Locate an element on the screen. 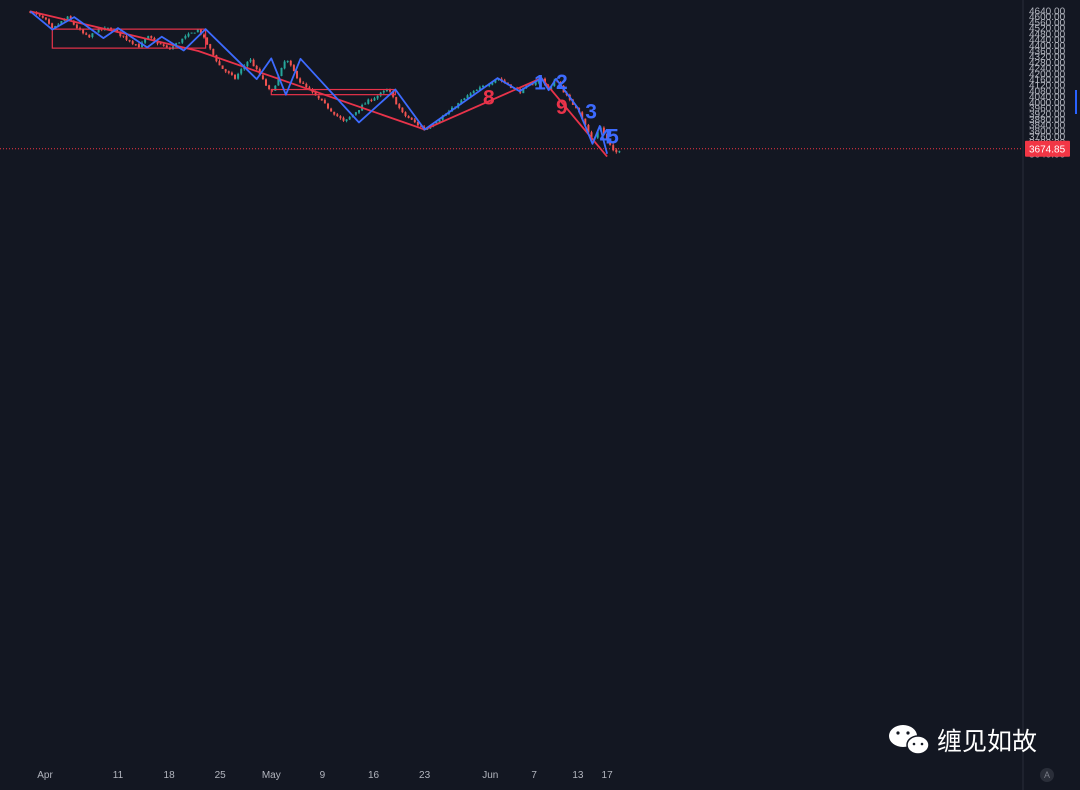 The width and height of the screenshot is (1080, 790). price-tick-label: 4440.00 is located at coordinates (1047, 40).